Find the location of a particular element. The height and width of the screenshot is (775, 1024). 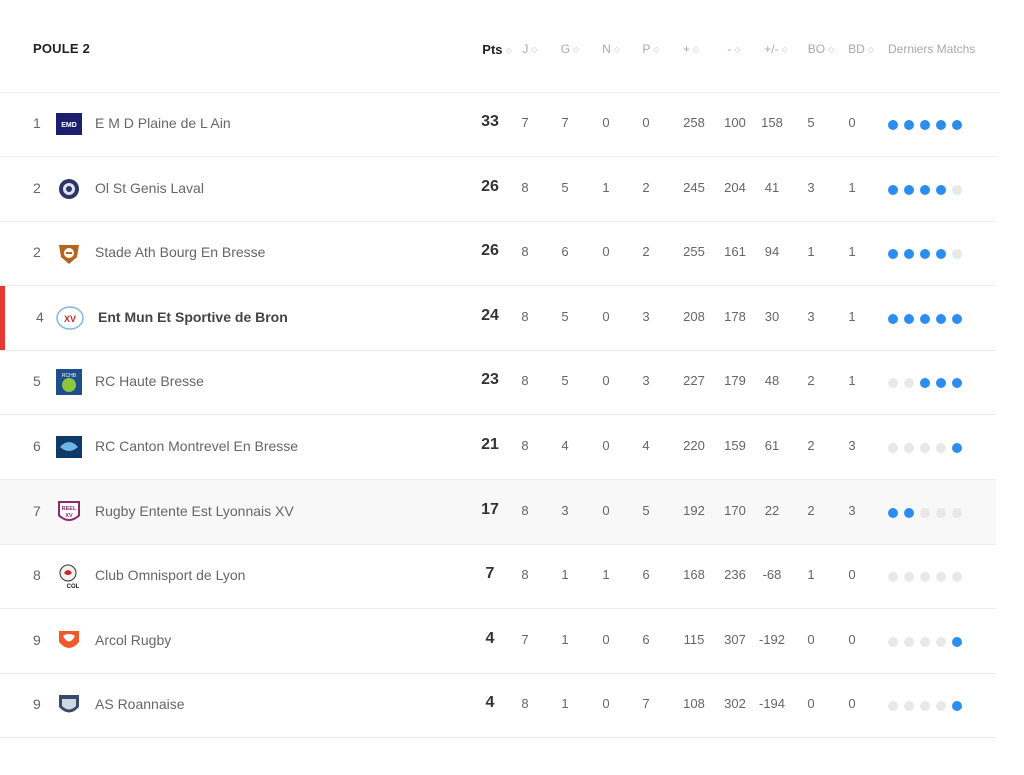

team-name-link: Ol St Genis Laval is located at coordinates (149, 187).